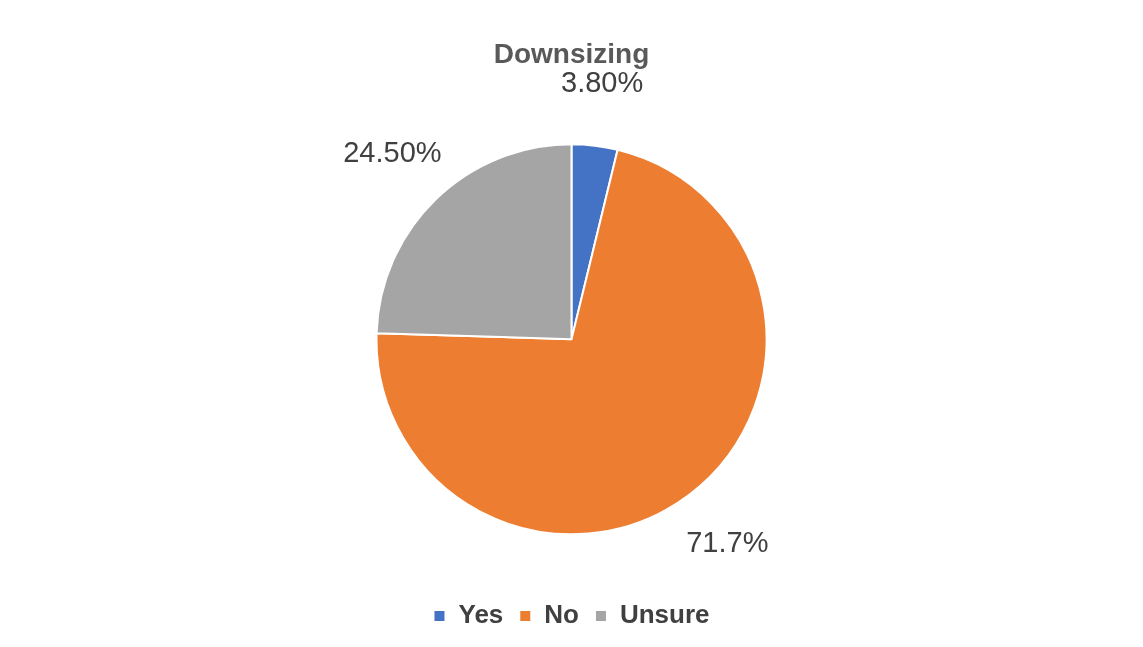 This screenshot has height=647, width=1143. I want to click on chart-title: Downsizing, so click(571, 53).